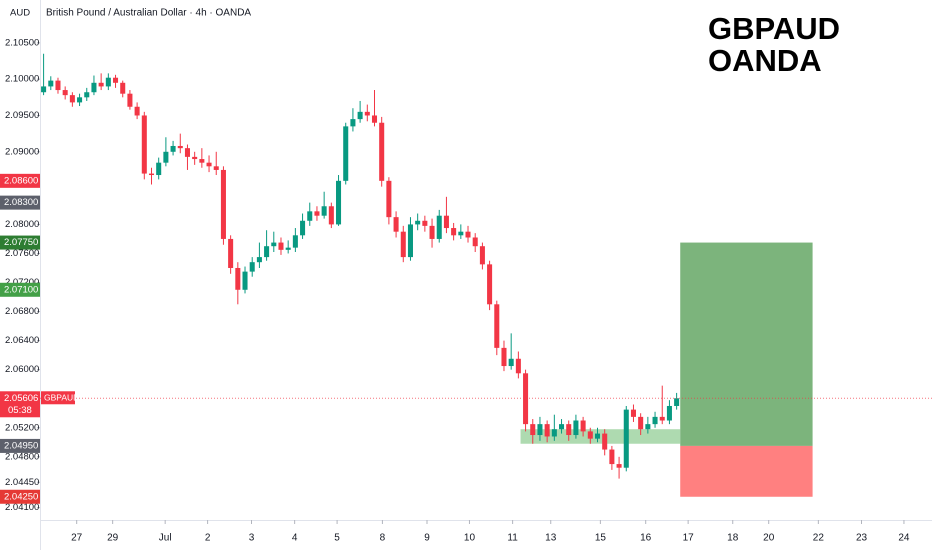  I want to click on x-tick-label: 24, so click(904, 538).